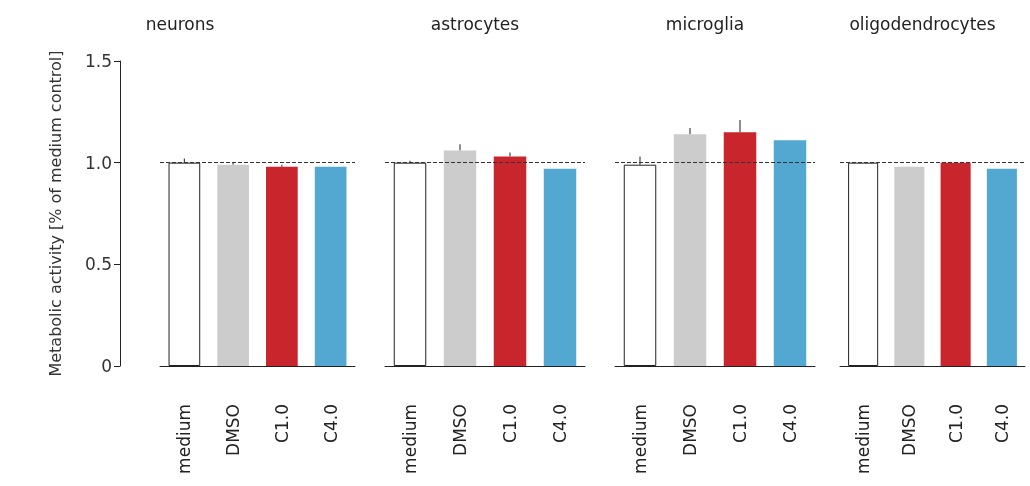 This screenshot has height=486, width=1030. What do you see at coordinates (705, 23) in the screenshot?
I see `chart-title: microglia` at bounding box center [705, 23].